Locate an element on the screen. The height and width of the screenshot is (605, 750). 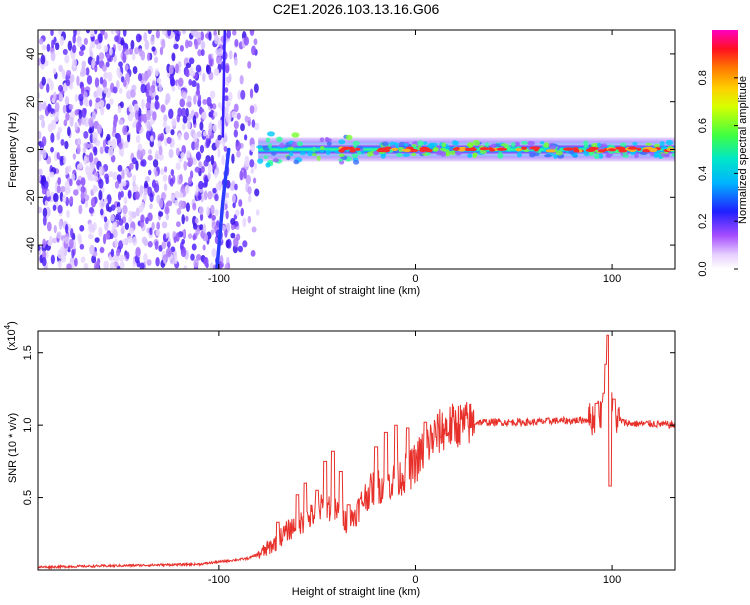
snr-x-axis-label: Height of straight line (km) is located at coordinates (356, 592).